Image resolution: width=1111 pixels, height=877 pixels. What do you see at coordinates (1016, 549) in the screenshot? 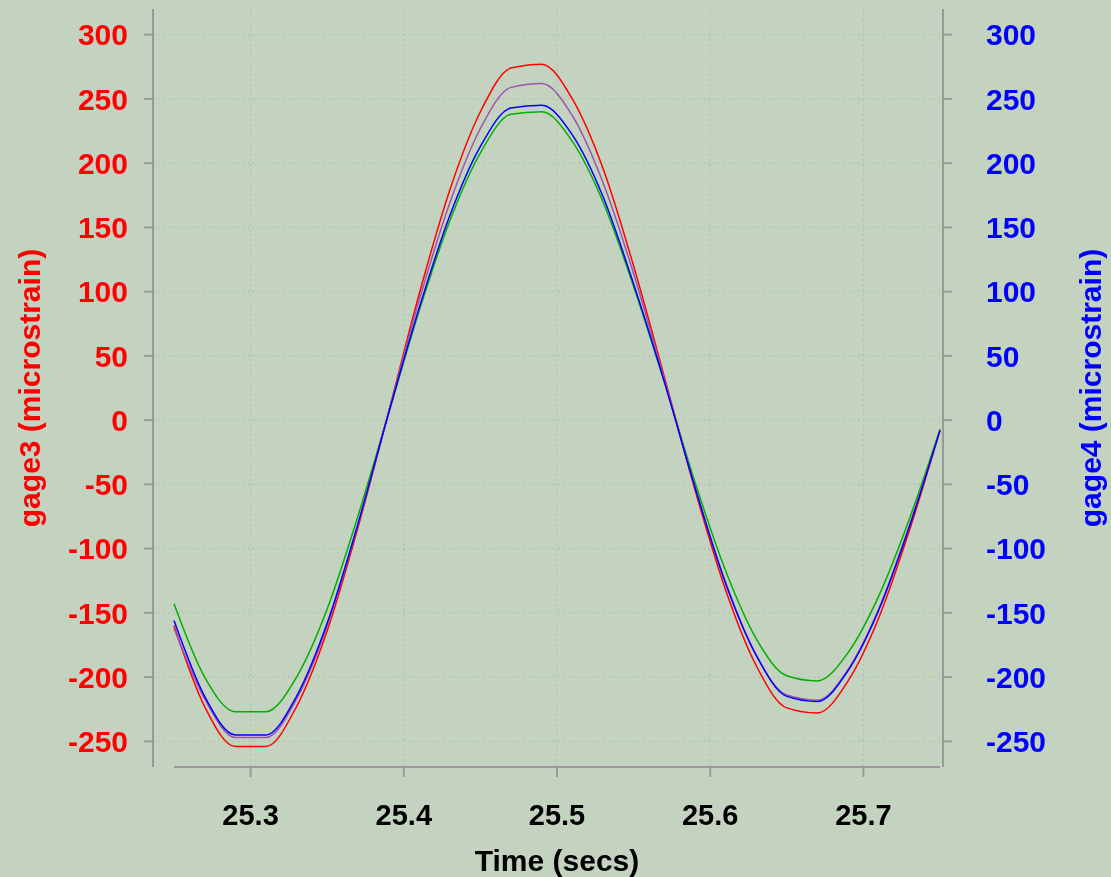
I see `y2-tick-label: -100` at bounding box center [1016, 549].